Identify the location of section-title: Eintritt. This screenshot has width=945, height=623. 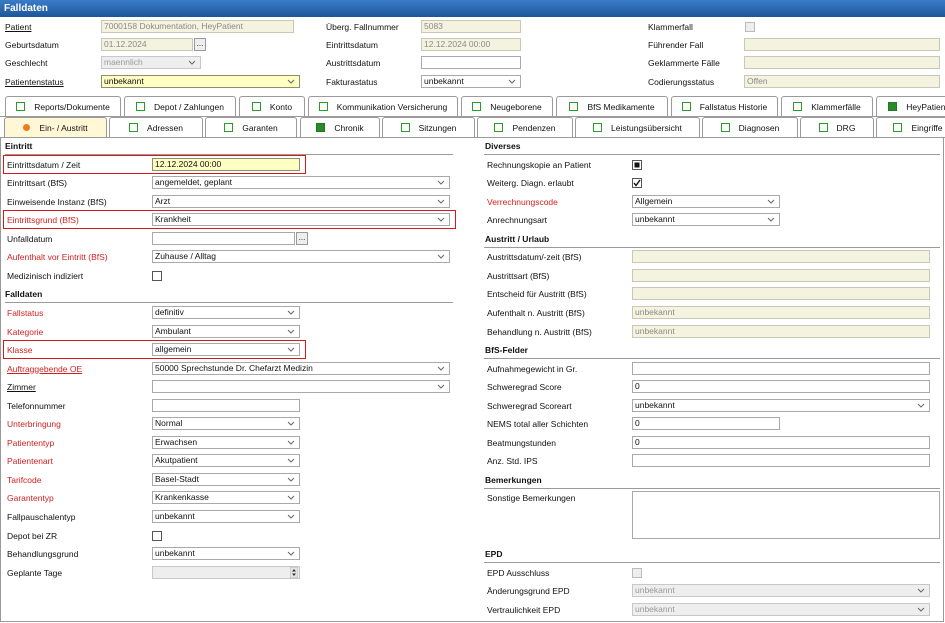
(19, 146).